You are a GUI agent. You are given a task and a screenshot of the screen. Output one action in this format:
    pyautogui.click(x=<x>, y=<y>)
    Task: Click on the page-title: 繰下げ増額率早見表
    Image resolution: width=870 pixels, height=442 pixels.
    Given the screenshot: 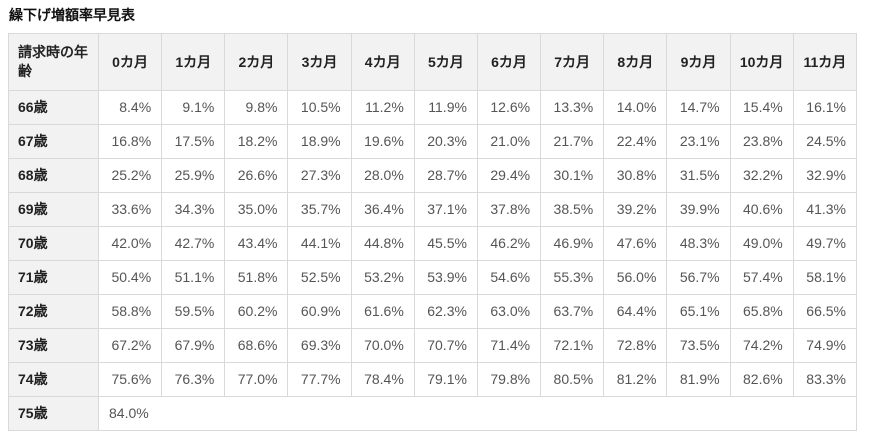 What is the action you would take?
    pyautogui.click(x=72, y=15)
    